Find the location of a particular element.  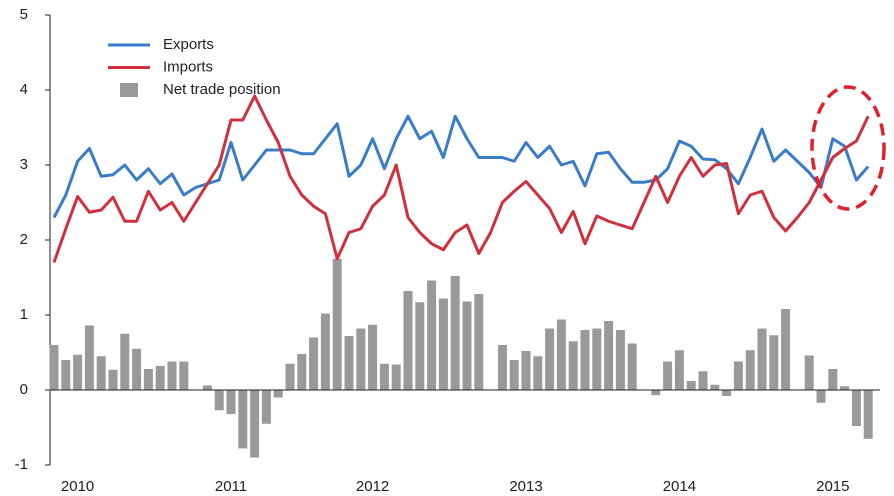

x-tick-label: 2010 is located at coordinates (77, 486).